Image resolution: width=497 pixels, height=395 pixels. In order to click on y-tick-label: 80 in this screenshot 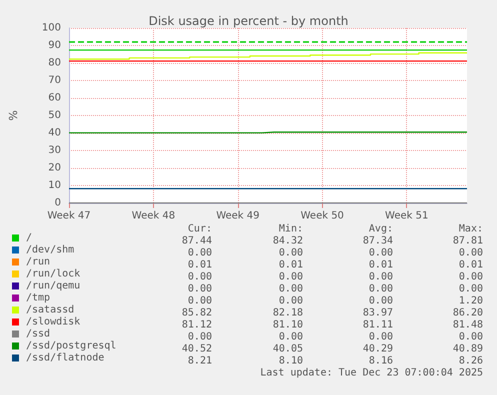, I will do `click(54, 63)`.